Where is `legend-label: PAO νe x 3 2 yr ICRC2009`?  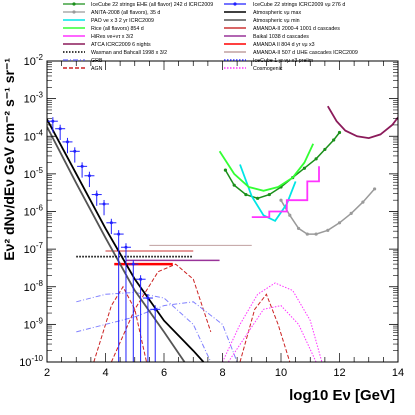 legend-label: PAO νe x 3 2 yr ICRC2009 is located at coordinates (122, 21).